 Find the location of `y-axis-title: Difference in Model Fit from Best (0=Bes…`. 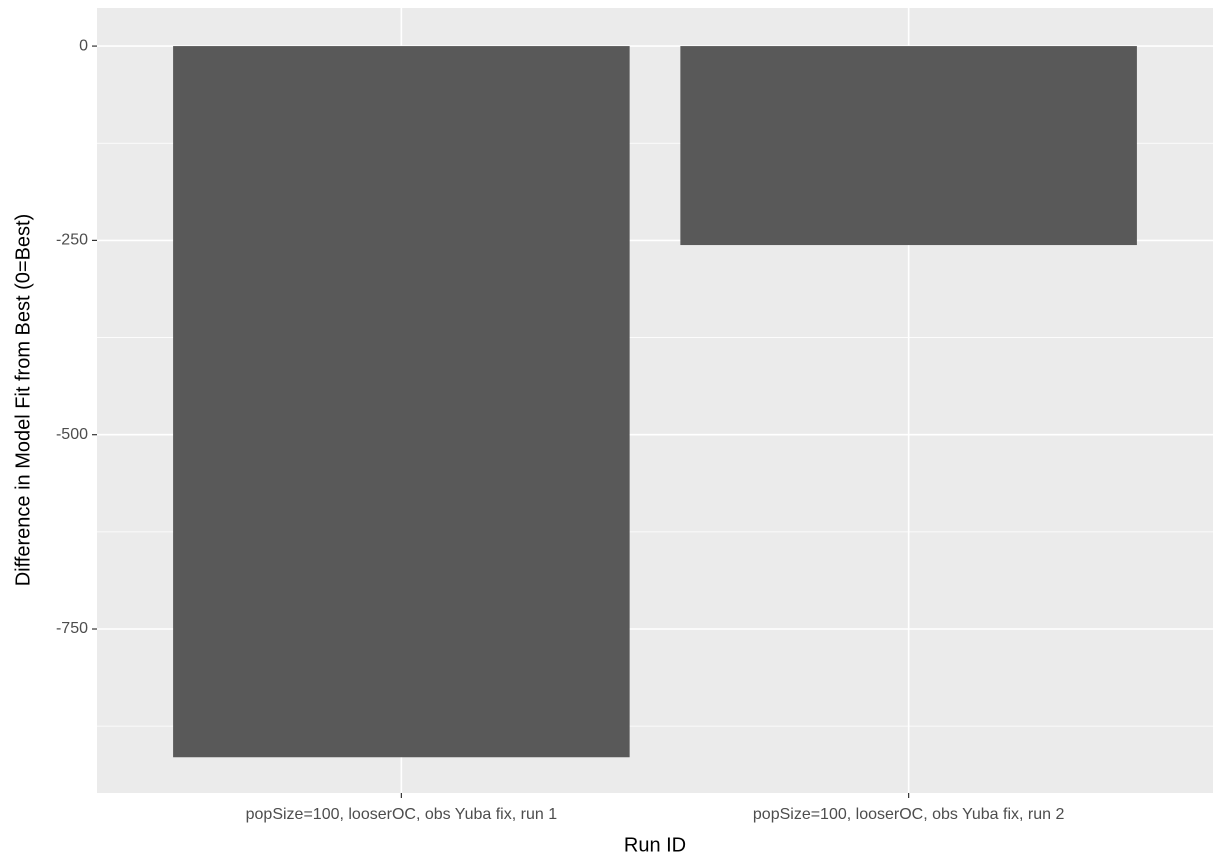

y-axis-title: Difference in Model Fit from Best (0=Bes… is located at coordinates (23, 400).